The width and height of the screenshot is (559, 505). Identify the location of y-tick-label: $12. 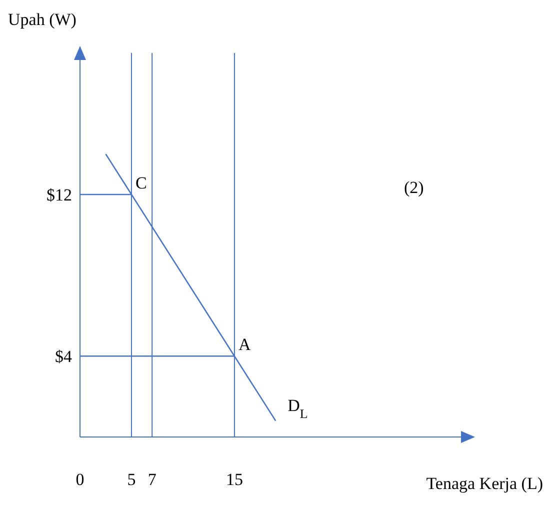
(59, 195).